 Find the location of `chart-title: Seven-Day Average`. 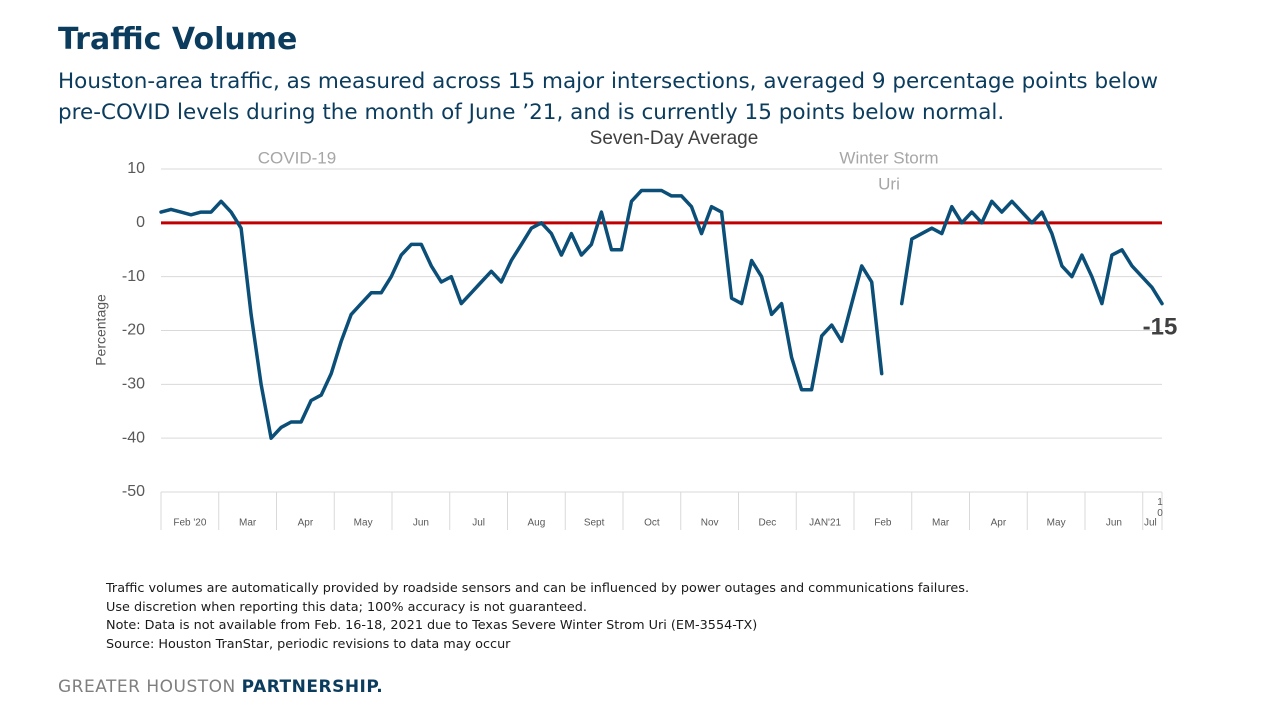

chart-title: Seven-Day Average is located at coordinates (674, 138).